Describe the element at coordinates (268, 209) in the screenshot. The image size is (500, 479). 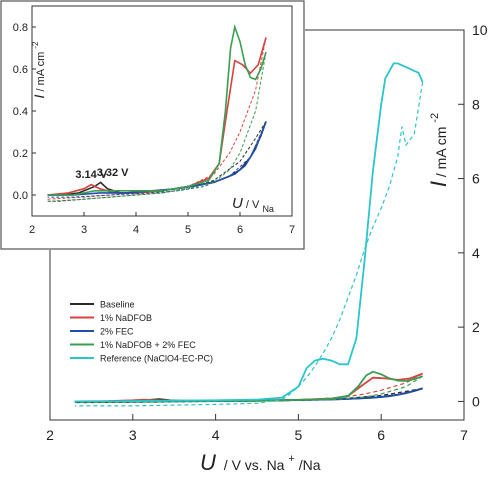
I see `inset-x-unit-sub: Na` at that location.